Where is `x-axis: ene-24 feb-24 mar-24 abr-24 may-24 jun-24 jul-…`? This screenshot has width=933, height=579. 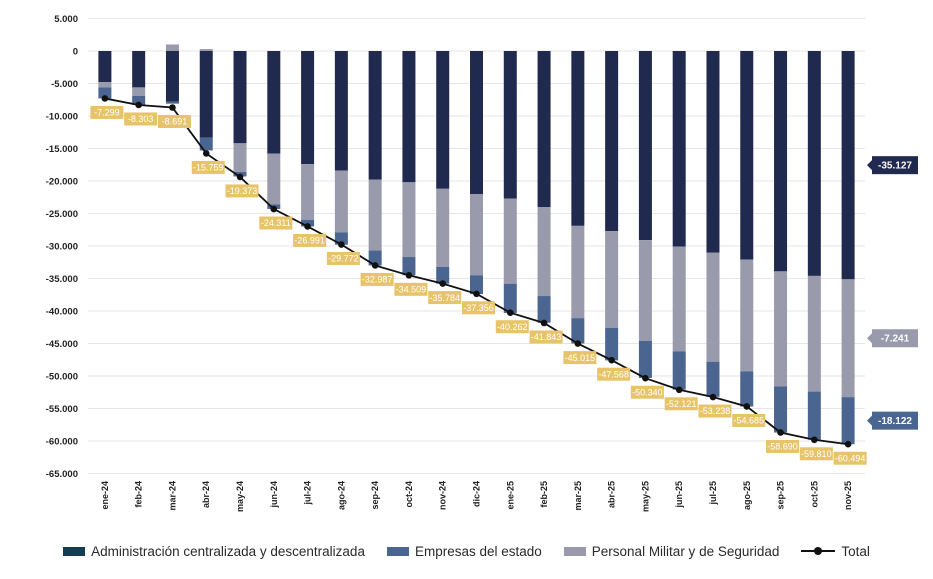
x-axis: ene-24 feb-24 mar-24 abr-24 may-24 jun-24 jul-… is located at coordinates (476, 496).